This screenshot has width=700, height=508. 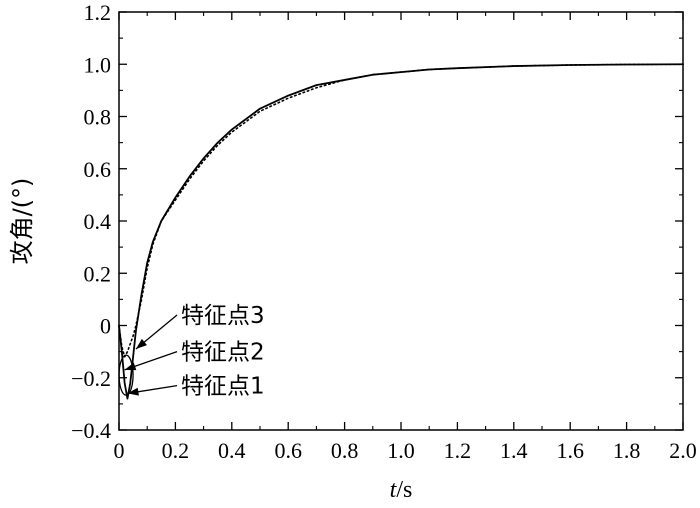 What do you see at coordinates (223, 353) in the screenshot?
I see `annotation-label: 特征点2` at bounding box center [223, 353].